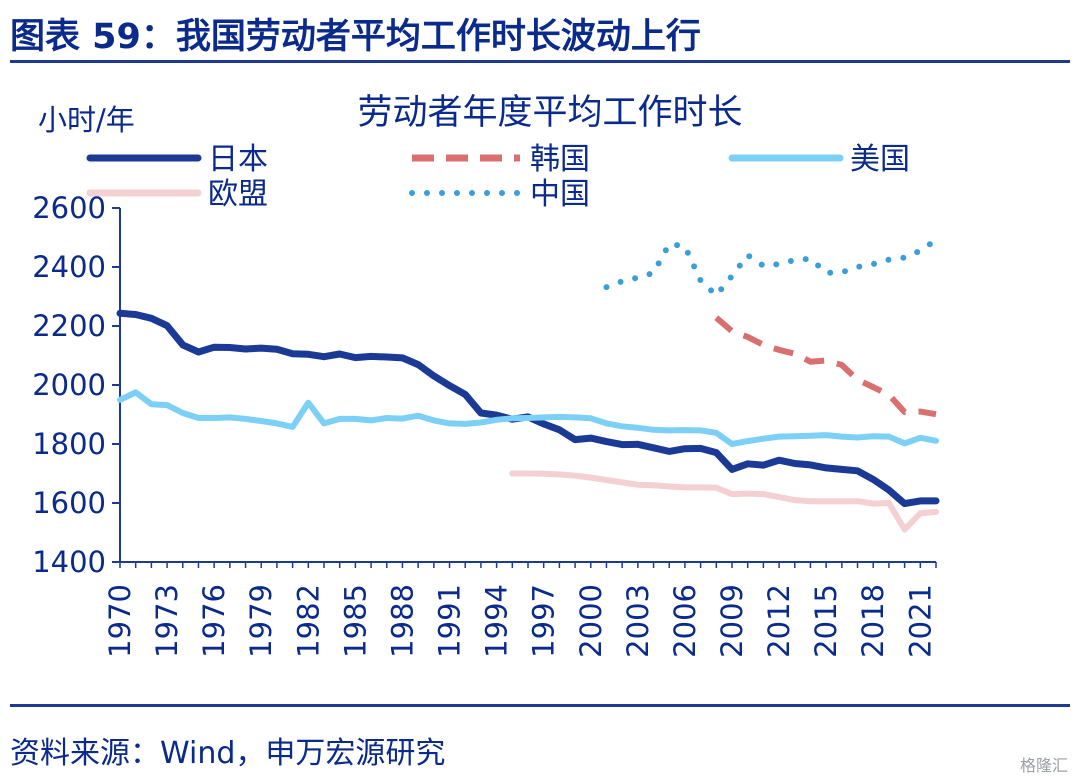 Image resolution: width=1080 pixels, height=782 pixels. What do you see at coordinates (560, 194) in the screenshot?
I see `legend-label-china: 中国` at bounding box center [560, 194].